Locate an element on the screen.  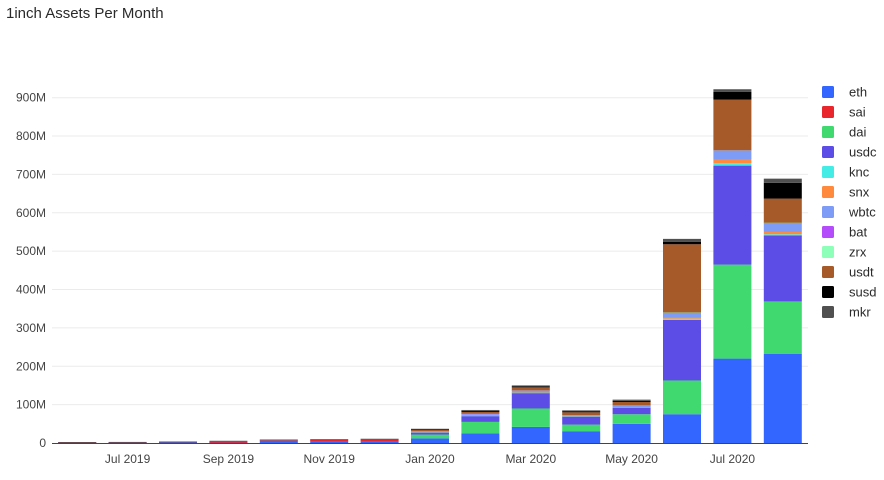
legend-item-dai: dai is located at coordinates (844, 132).